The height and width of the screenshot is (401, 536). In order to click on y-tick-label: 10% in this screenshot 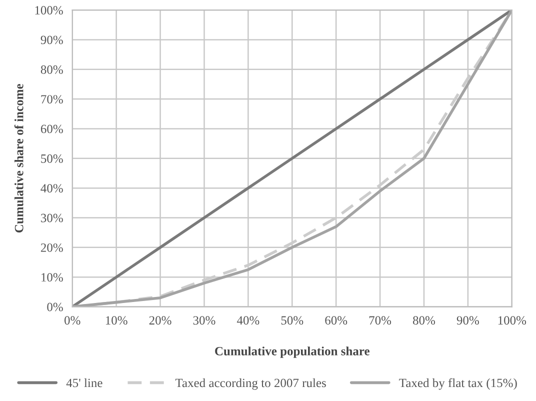, I will do `click(52, 277)`.